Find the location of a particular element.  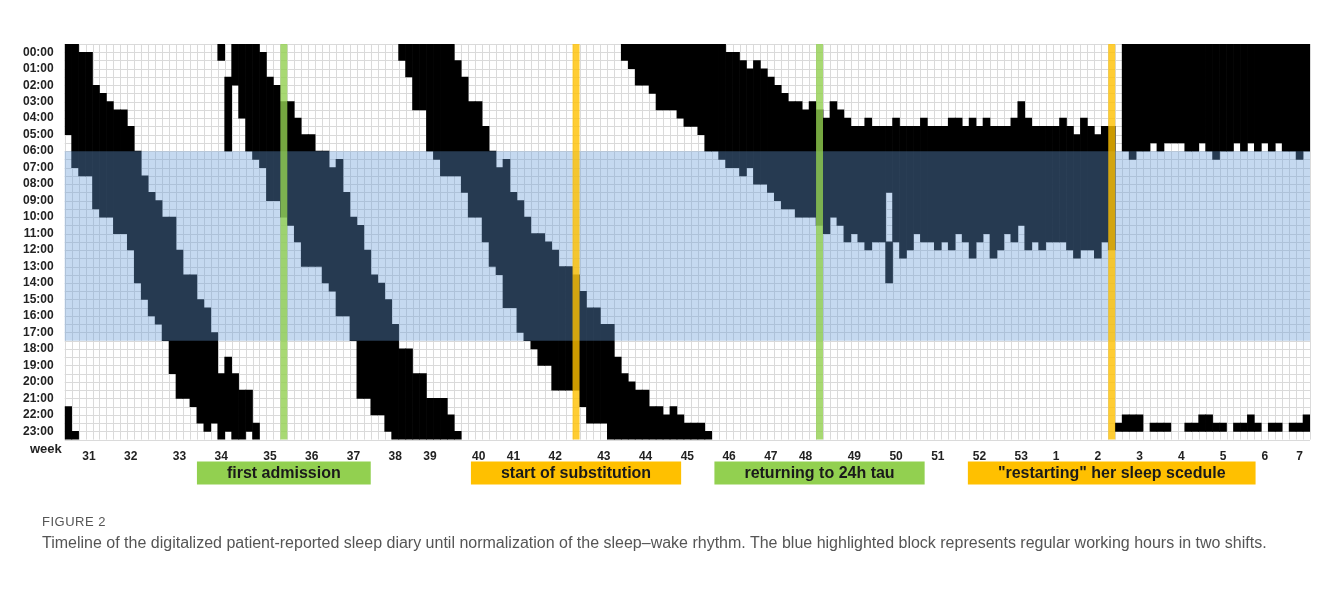

x-tick-label: 42 is located at coordinates (555, 456).